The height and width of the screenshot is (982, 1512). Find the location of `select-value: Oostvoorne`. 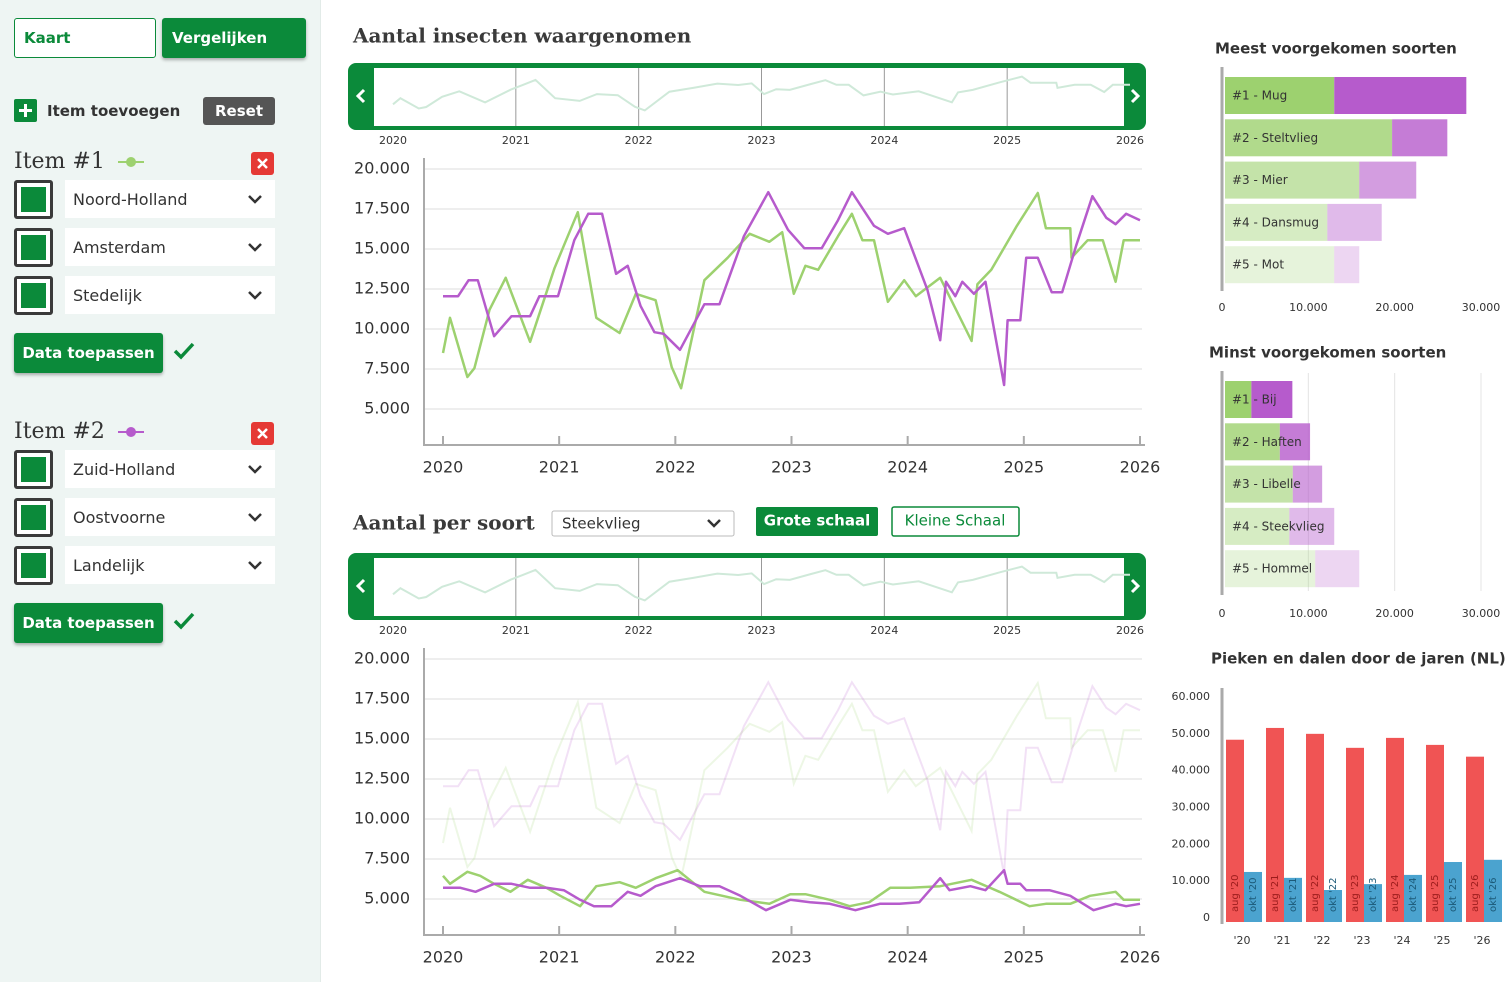

select-value: Oostvoorne is located at coordinates (119, 517).